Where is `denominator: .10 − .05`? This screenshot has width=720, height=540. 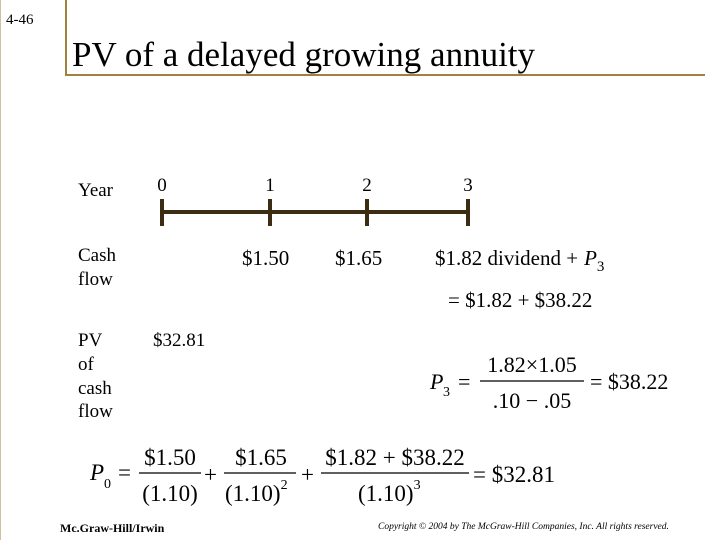
denominator: .10 − .05 is located at coordinates (532, 400).